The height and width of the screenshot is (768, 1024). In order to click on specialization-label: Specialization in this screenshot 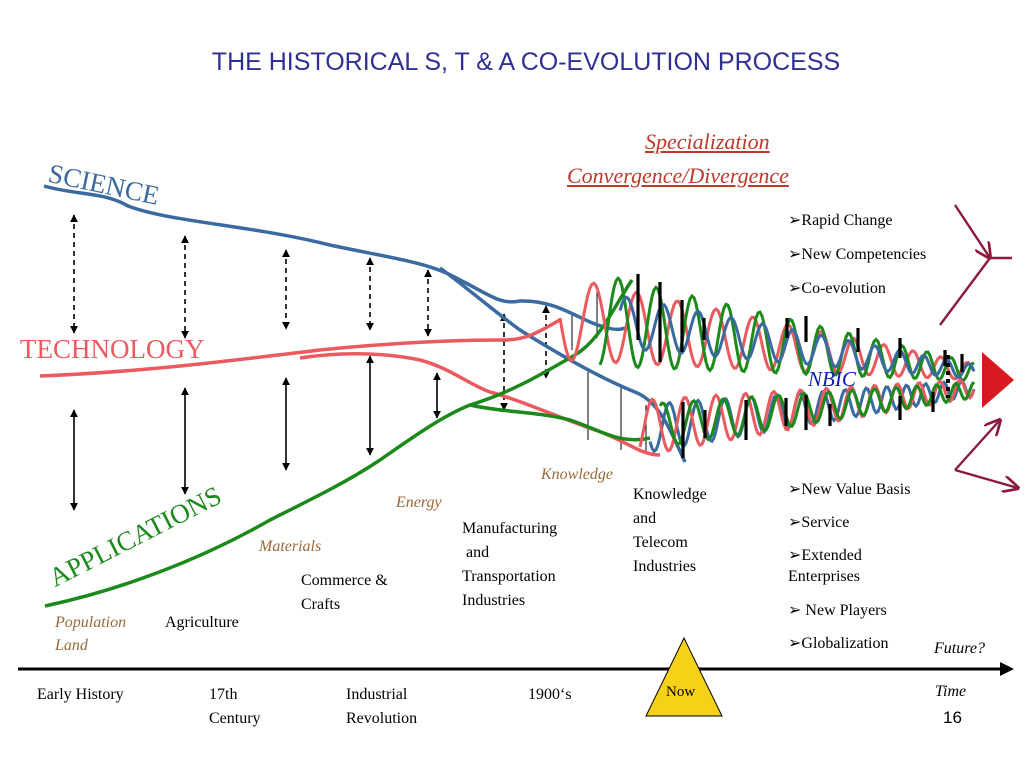, I will do `click(707, 141)`.